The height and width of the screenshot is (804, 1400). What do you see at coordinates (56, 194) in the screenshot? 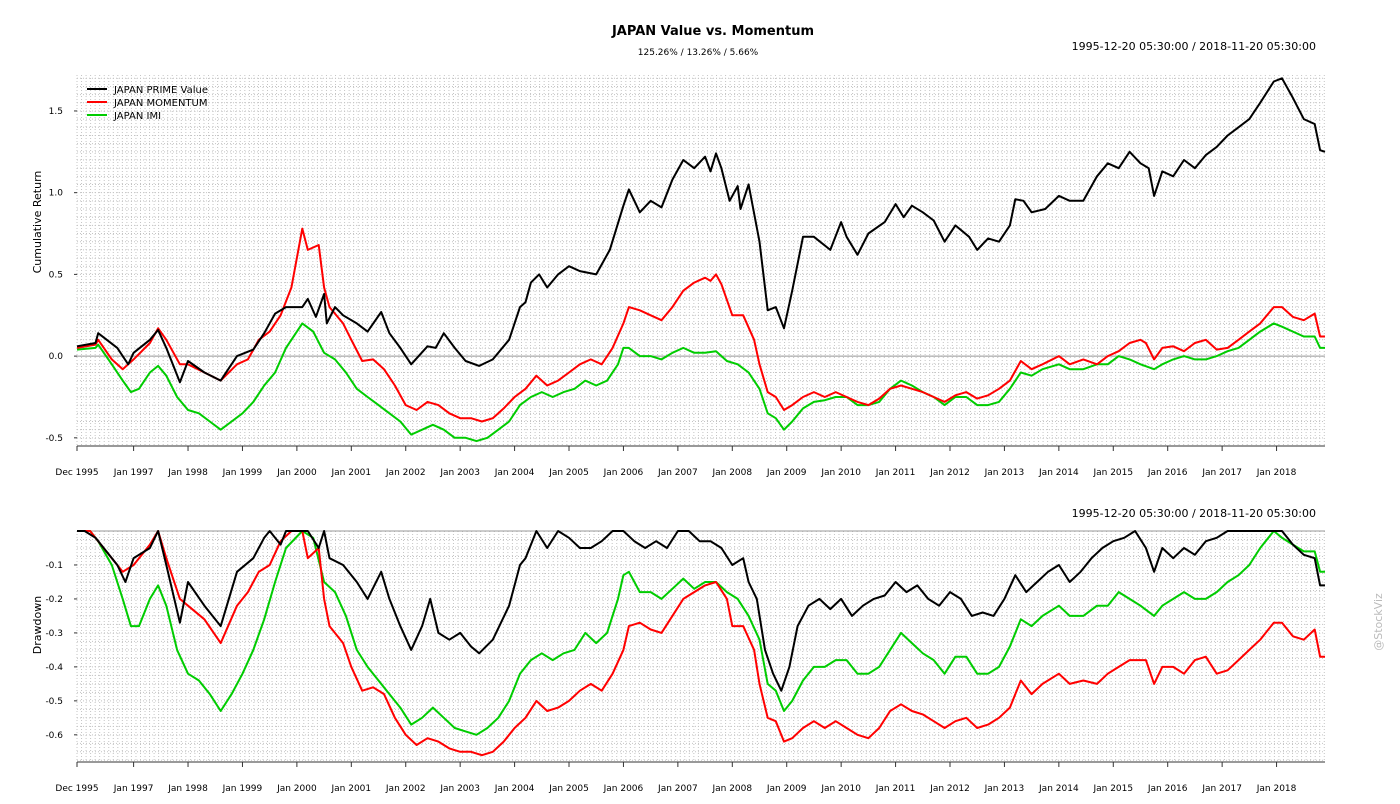
I see `y-tick-label: 1.0` at bounding box center [56, 194].